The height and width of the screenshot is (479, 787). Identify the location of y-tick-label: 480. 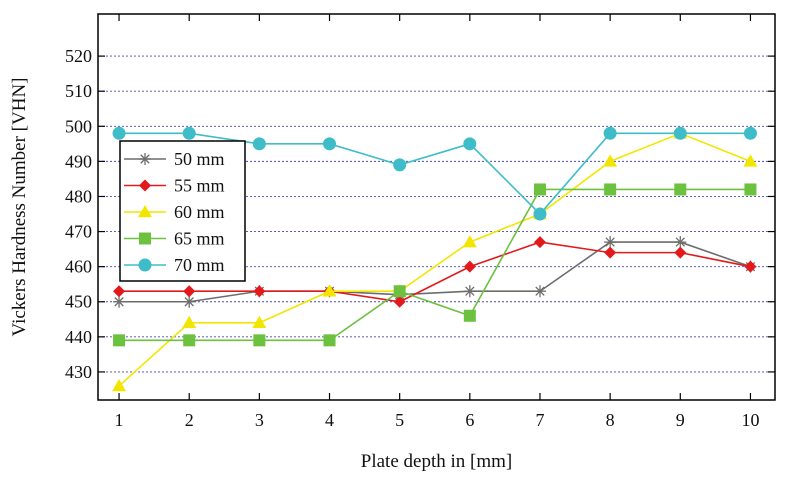
(78, 196).